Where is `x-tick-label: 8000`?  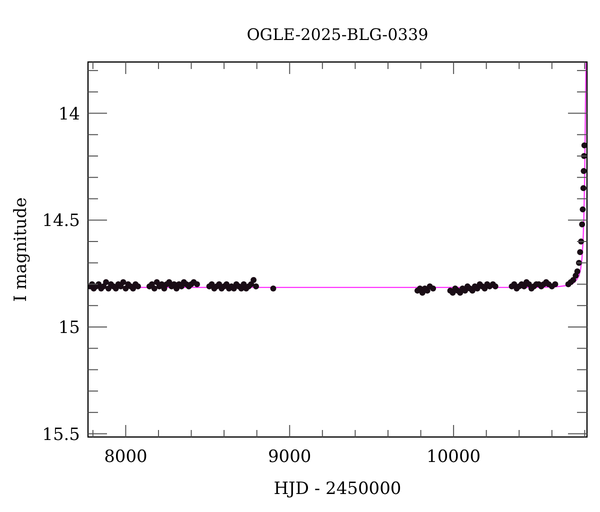 x-tick-label: 8000 is located at coordinates (126, 457).